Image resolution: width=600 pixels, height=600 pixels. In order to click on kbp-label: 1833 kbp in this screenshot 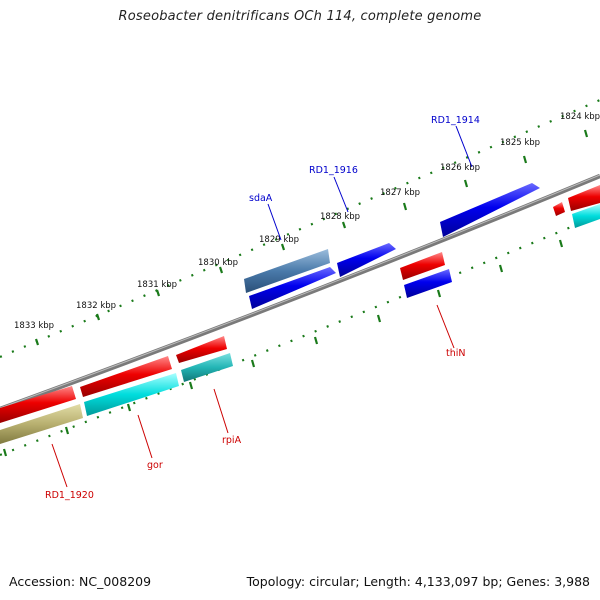, I will do `click(34, 326)`.